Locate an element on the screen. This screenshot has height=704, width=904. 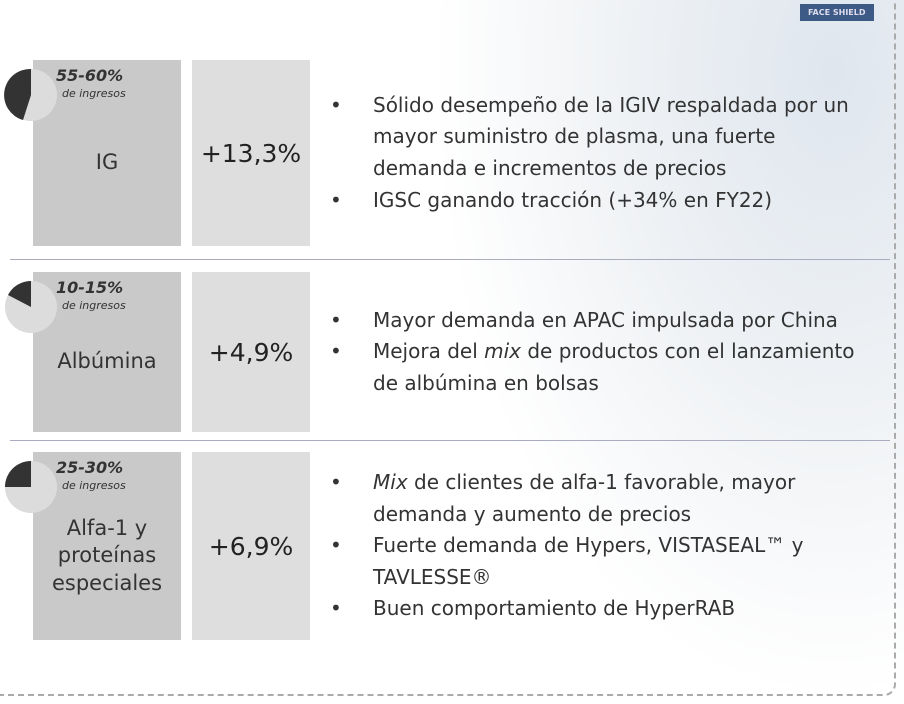
text: Buen comportamiento de HyperRAB is located at coordinates (554, 608).